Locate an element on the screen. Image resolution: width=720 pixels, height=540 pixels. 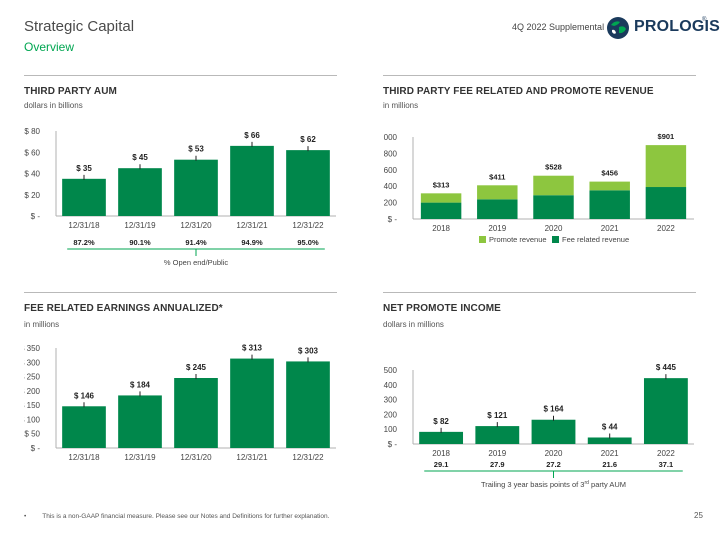
bottom-metric-label: 27.9 is located at coordinates (497, 464).